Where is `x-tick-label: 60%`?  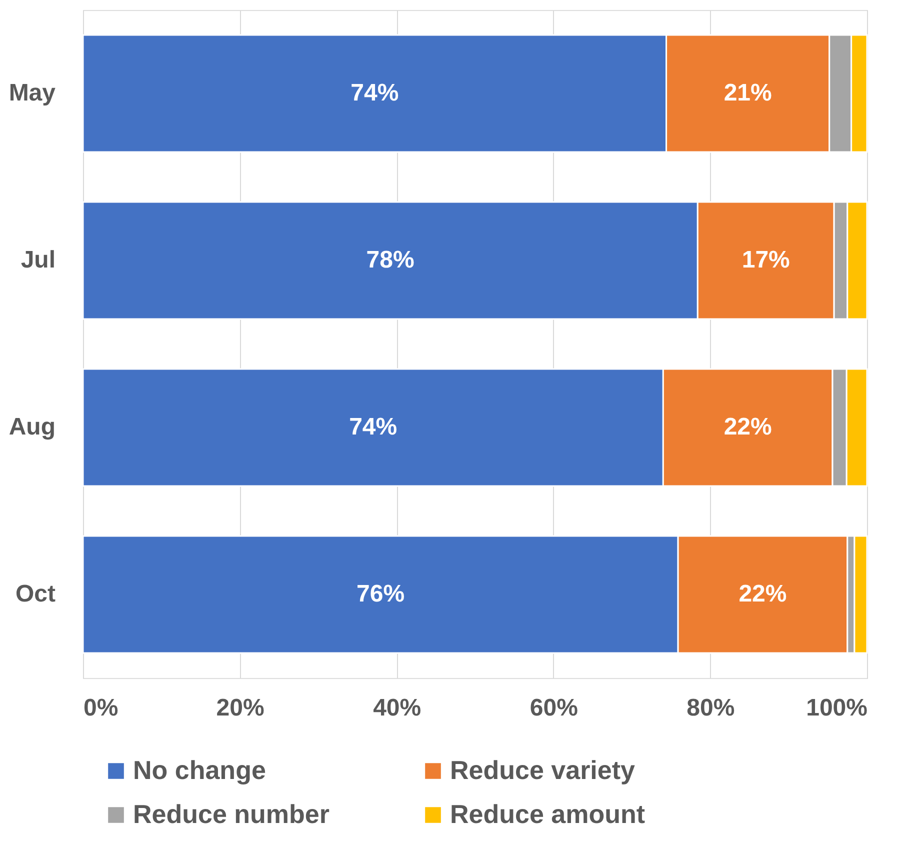
x-tick-label: 60% is located at coordinates (554, 708).